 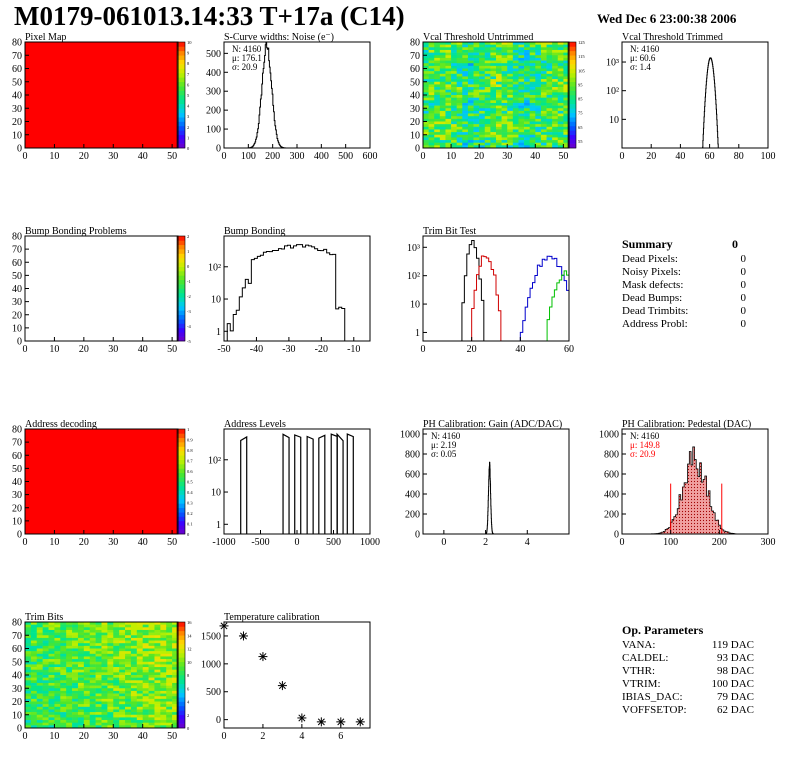 I want to click on y-tick-label: 70, so click(x=17, y=443).